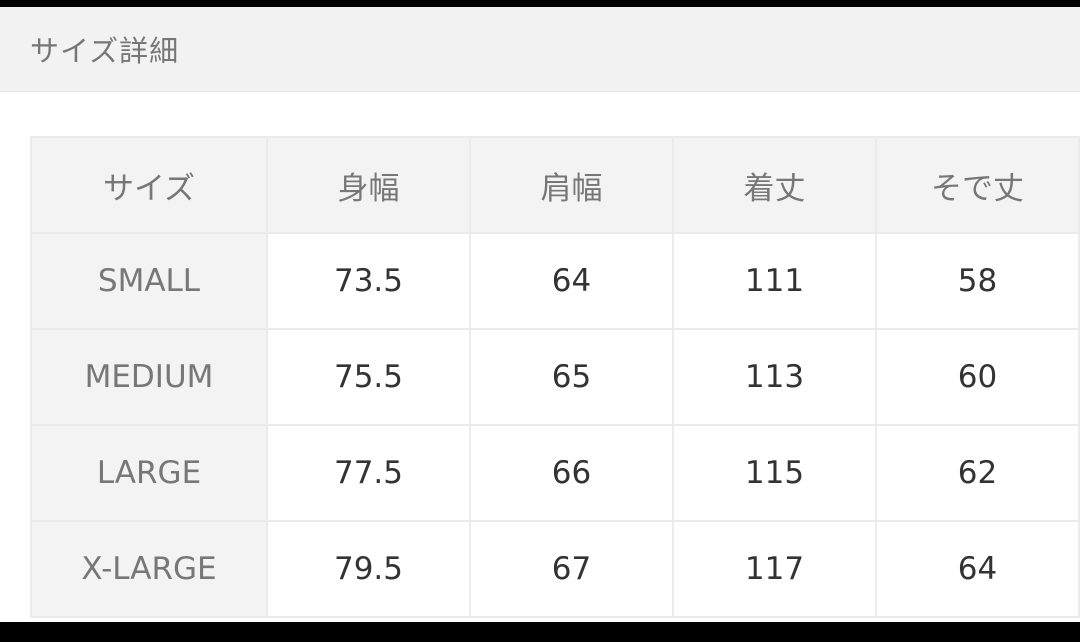 The image size is (1080, 642). I want to click on column-header: サイズ, so click(149, 185).